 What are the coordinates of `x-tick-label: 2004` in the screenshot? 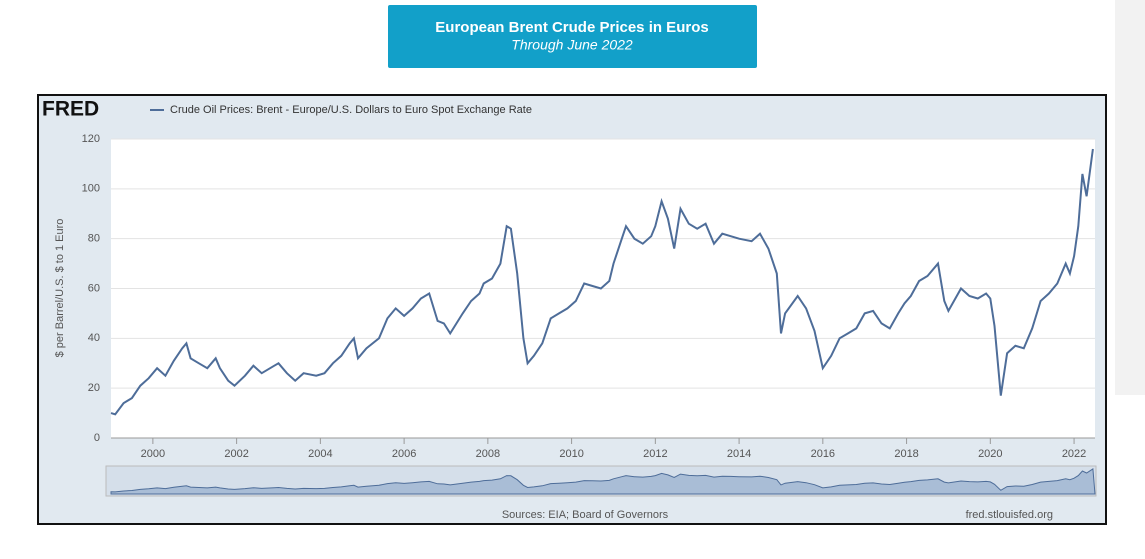 It's located at (320, 454).